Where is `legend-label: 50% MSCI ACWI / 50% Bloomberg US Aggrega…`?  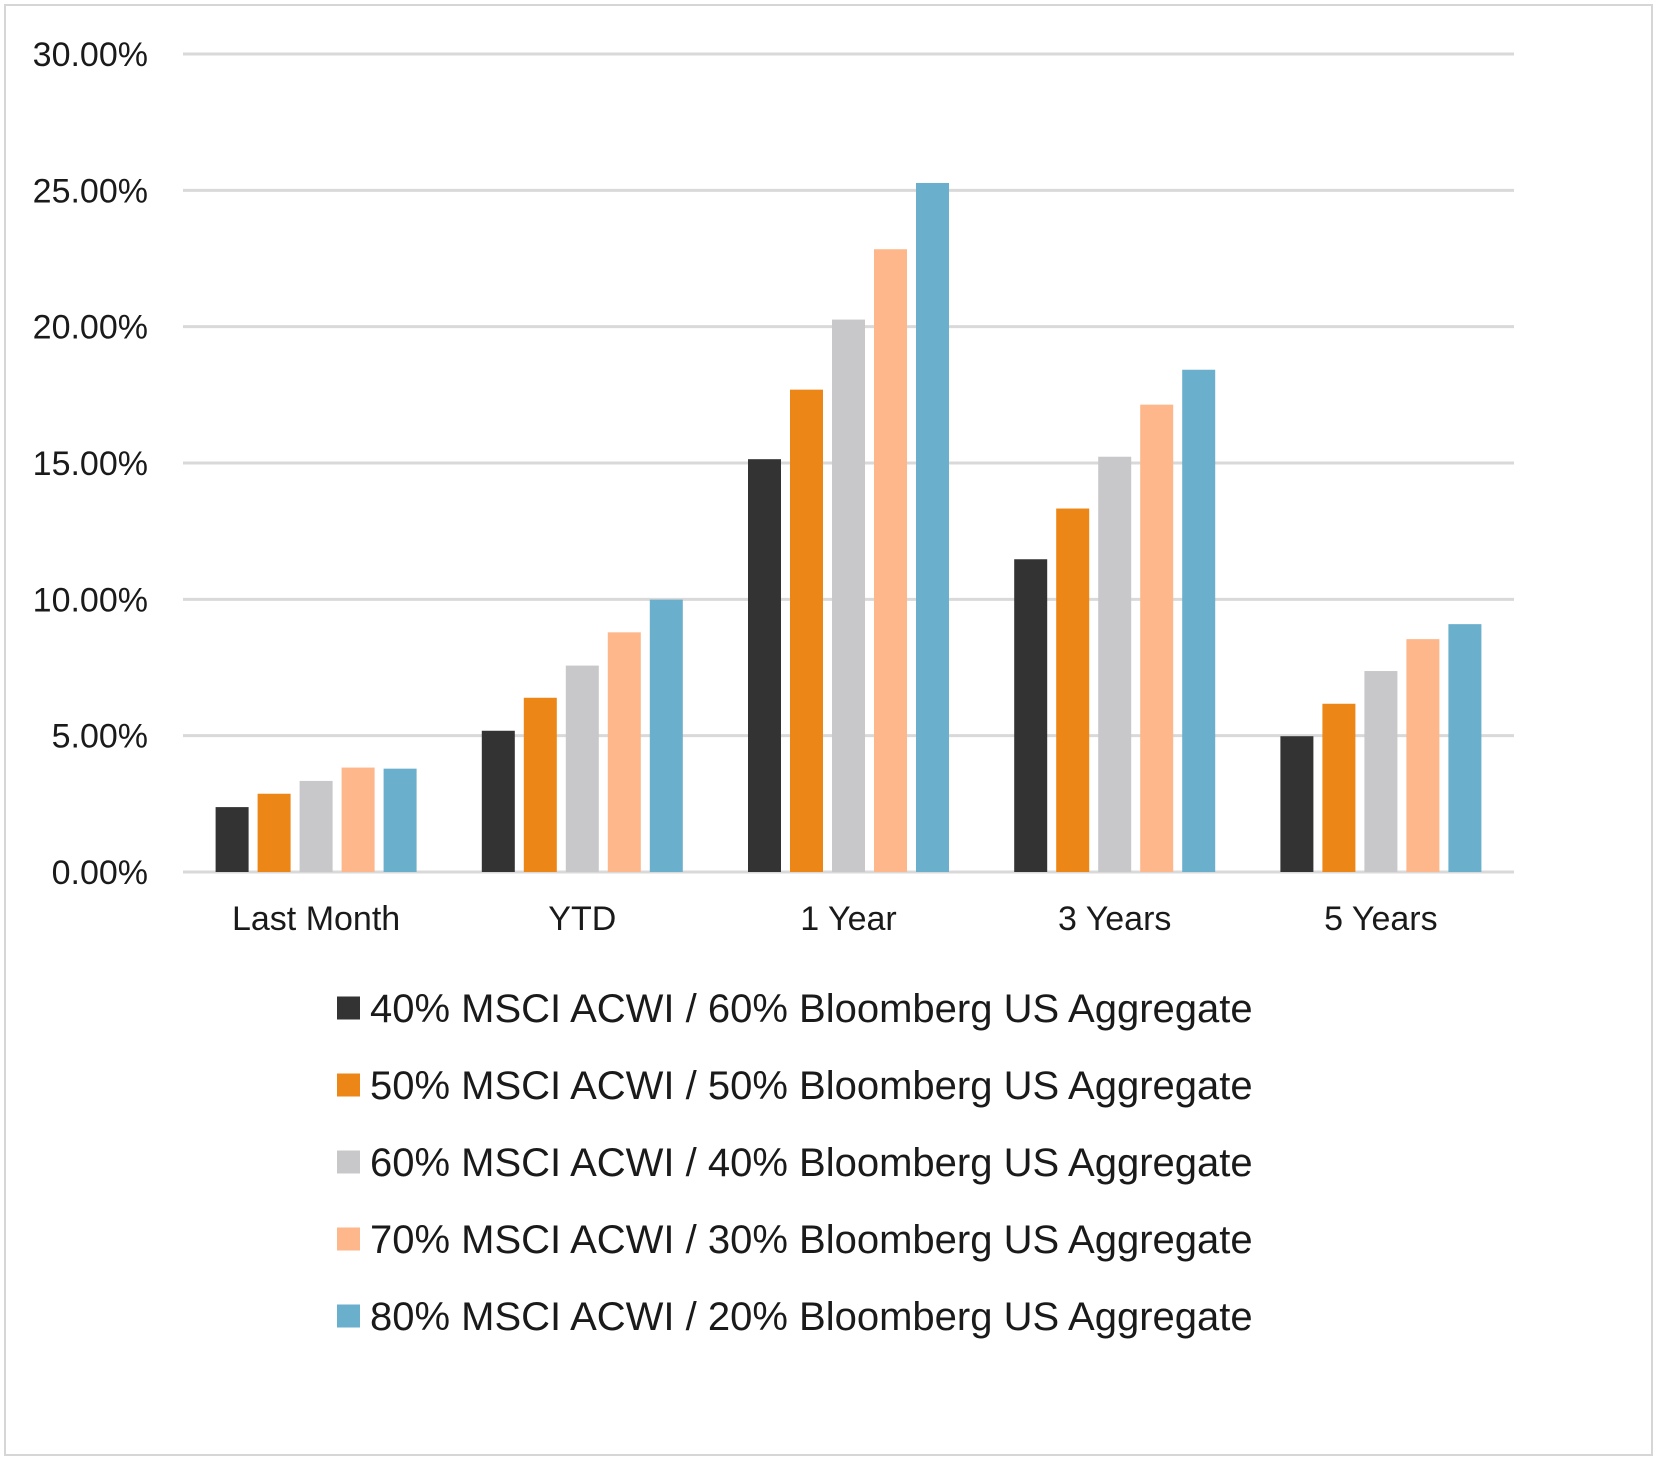
legend-label: 50% MSCI ACWI / 50% Bloomberg US Aggrega… is located at coordinates (811, 1086).